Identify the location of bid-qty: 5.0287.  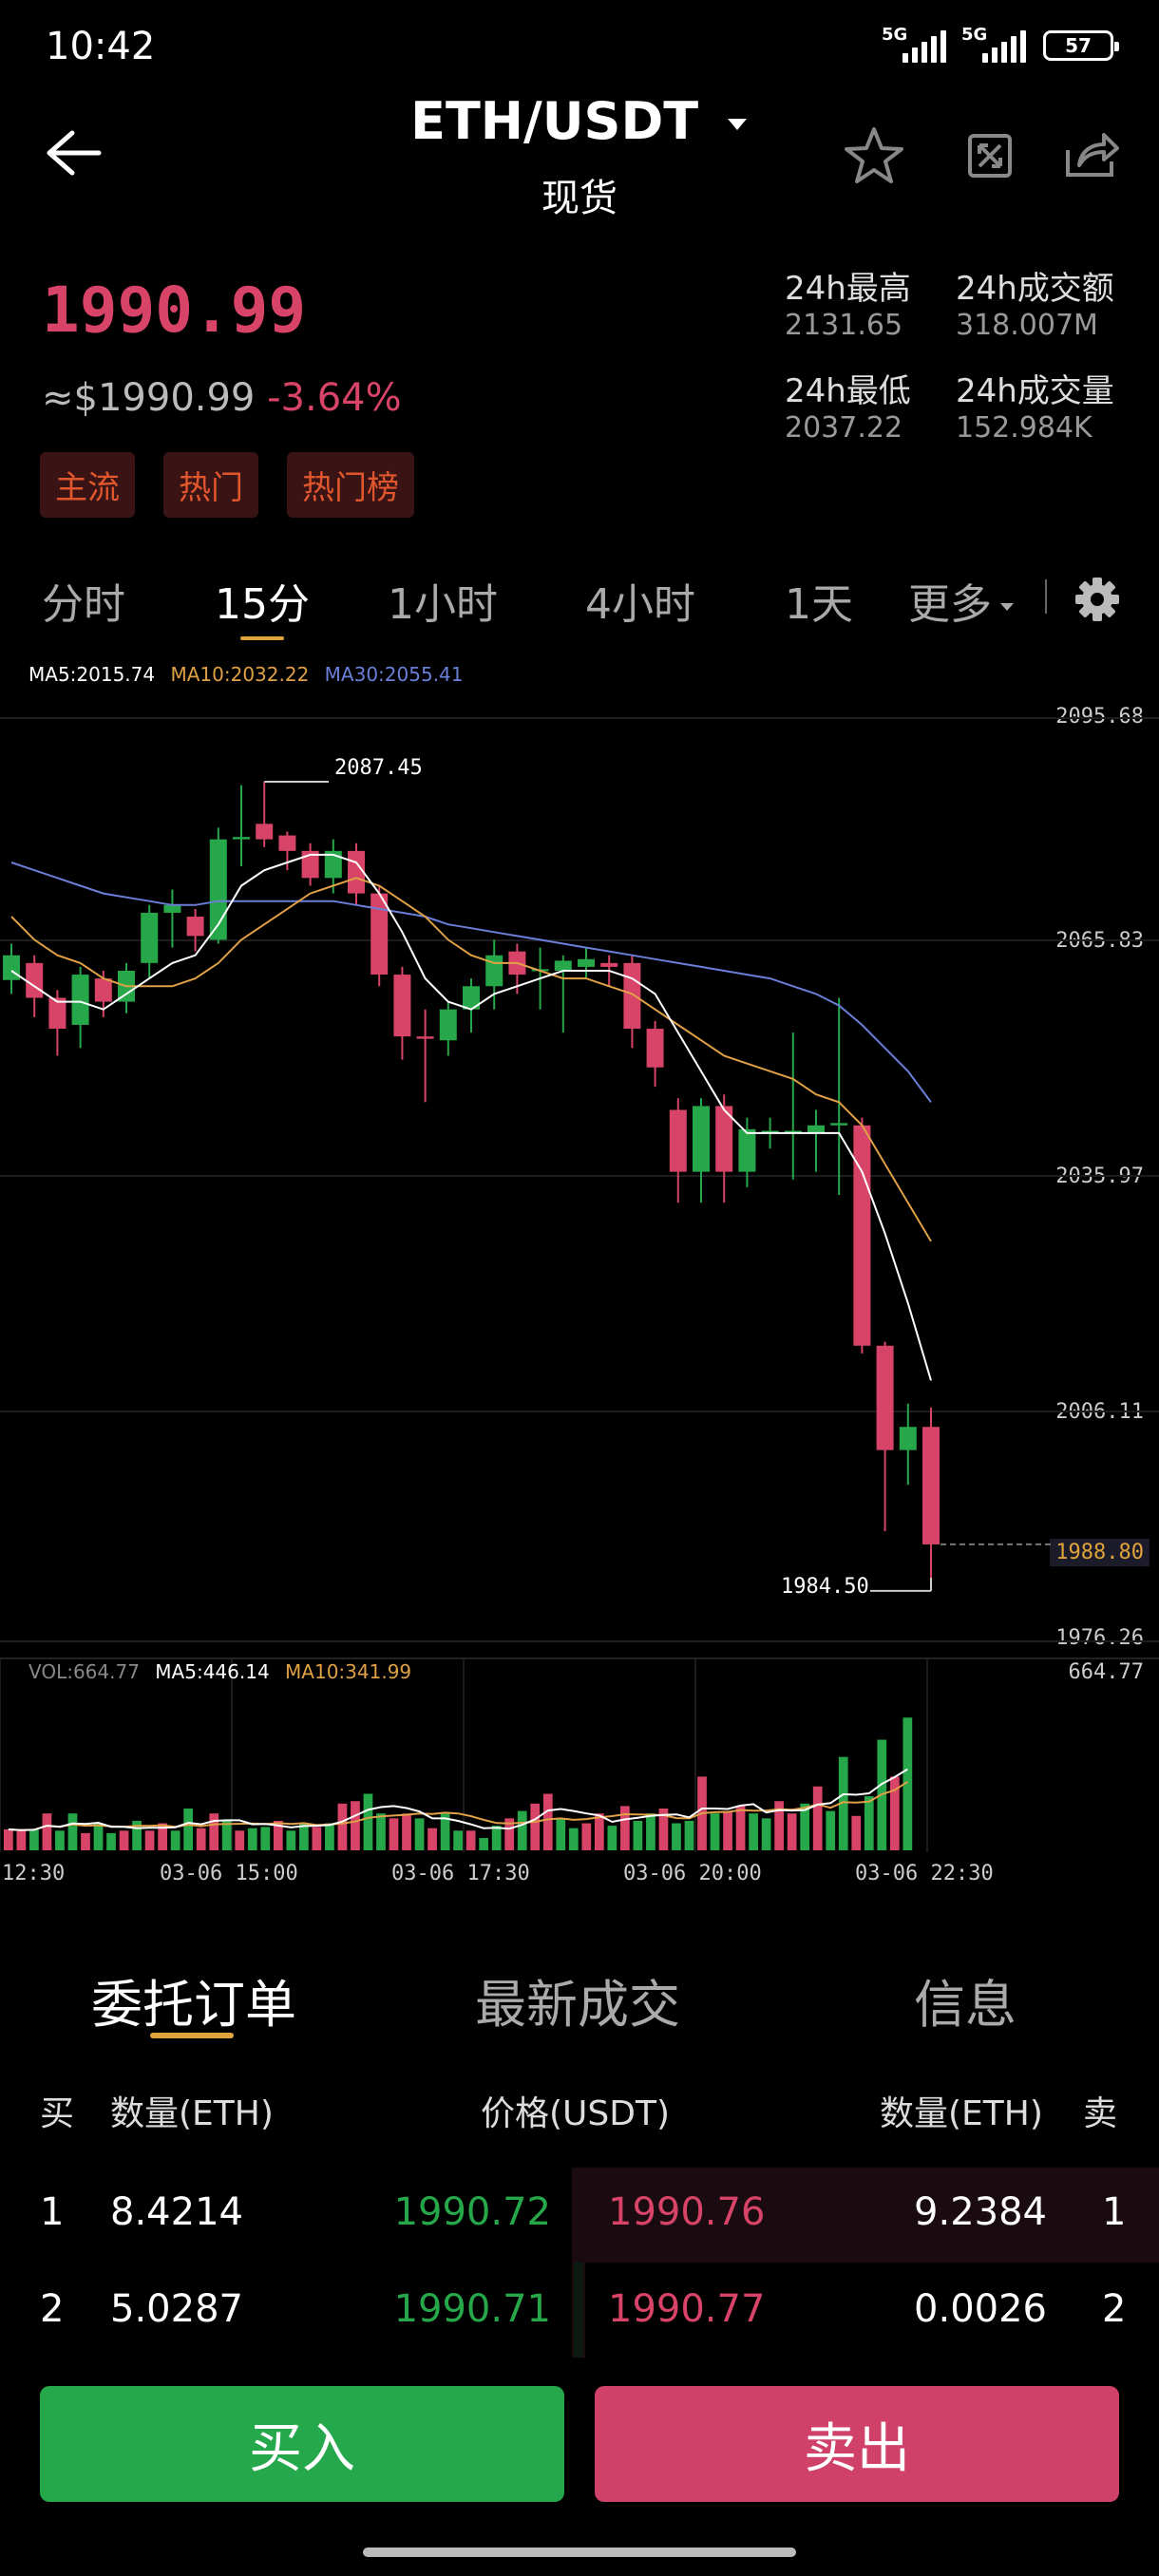
(176, 2309).